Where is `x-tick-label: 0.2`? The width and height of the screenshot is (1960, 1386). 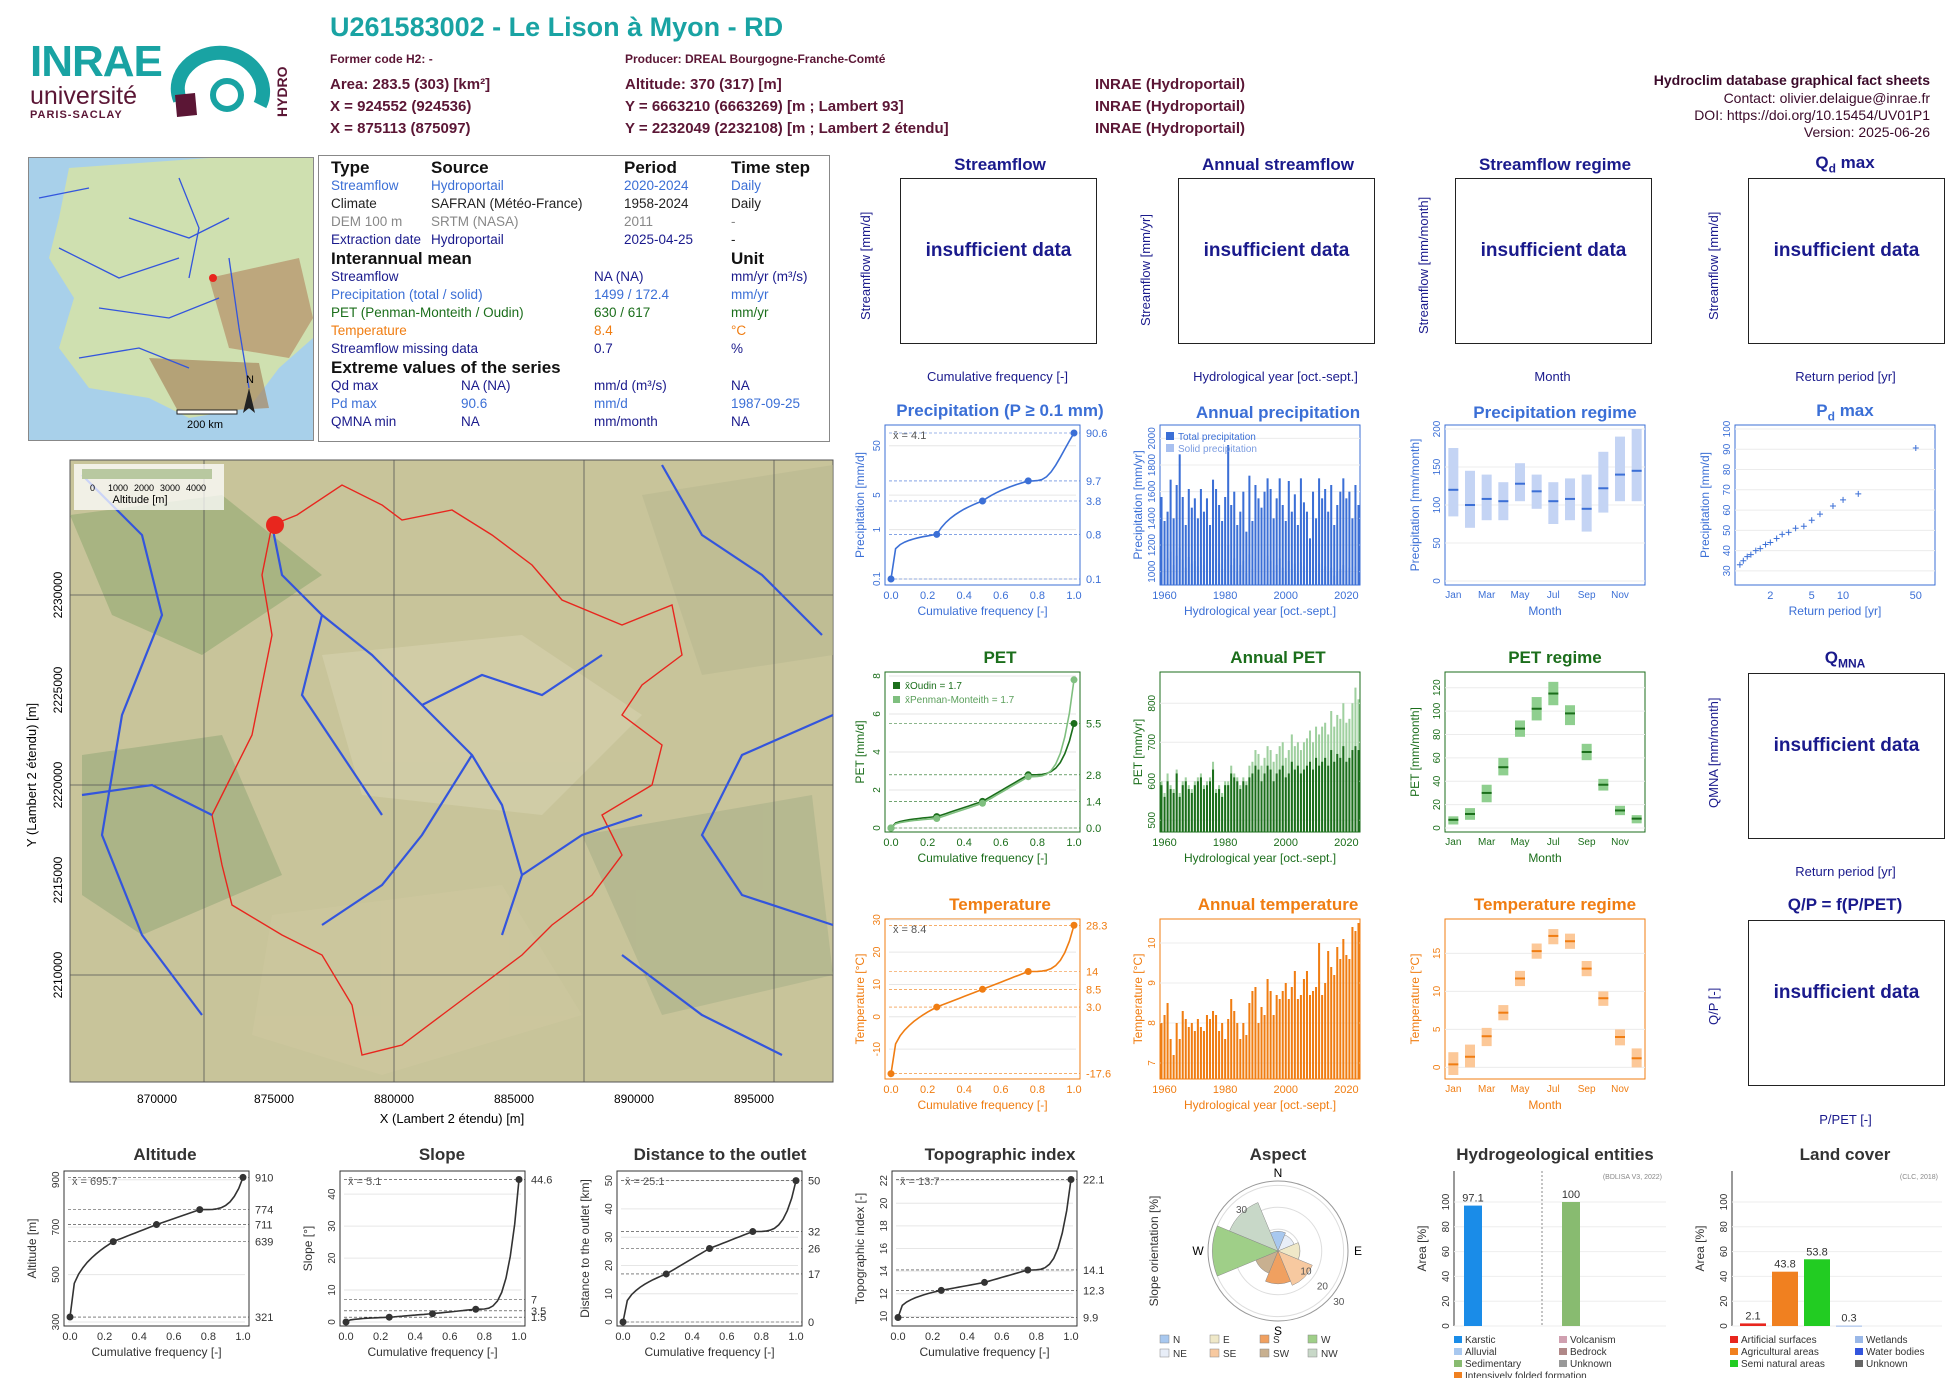
x-tick-label: 0.2 is located at coordinates (104, 1337).